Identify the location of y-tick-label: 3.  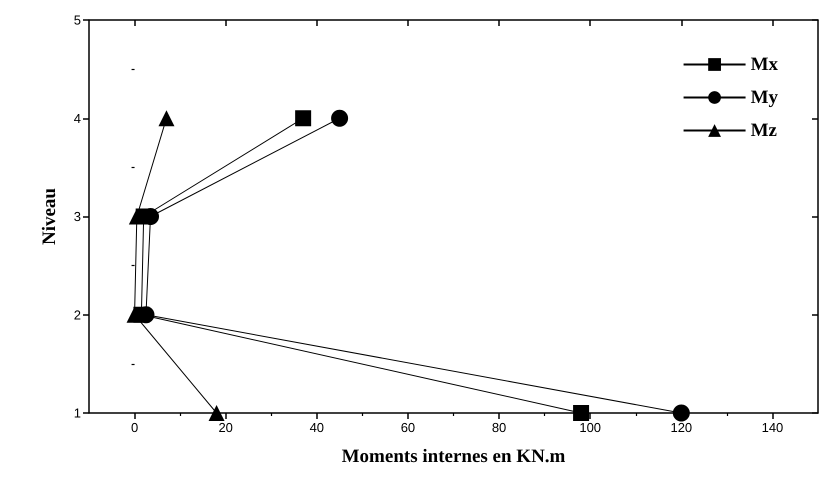
(77, 216).